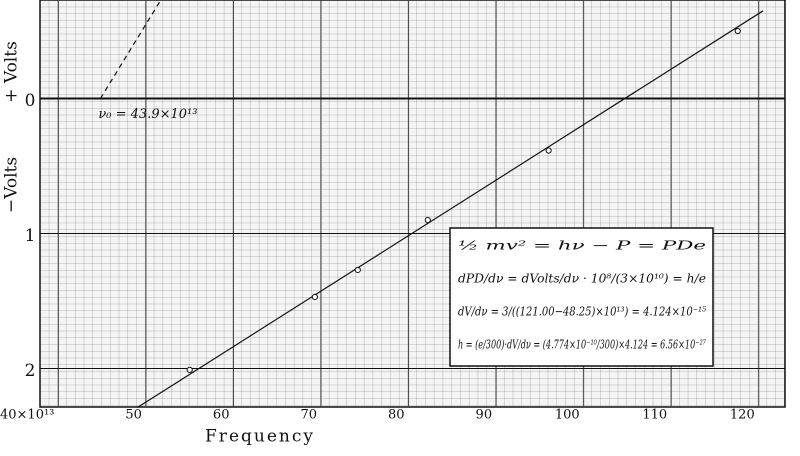 This screenshot has height=456, width=800. What do you see at coordinates (308, 415) in the screenshot?
I see `x-tick-label: 70` at bounding box center [308, 415].